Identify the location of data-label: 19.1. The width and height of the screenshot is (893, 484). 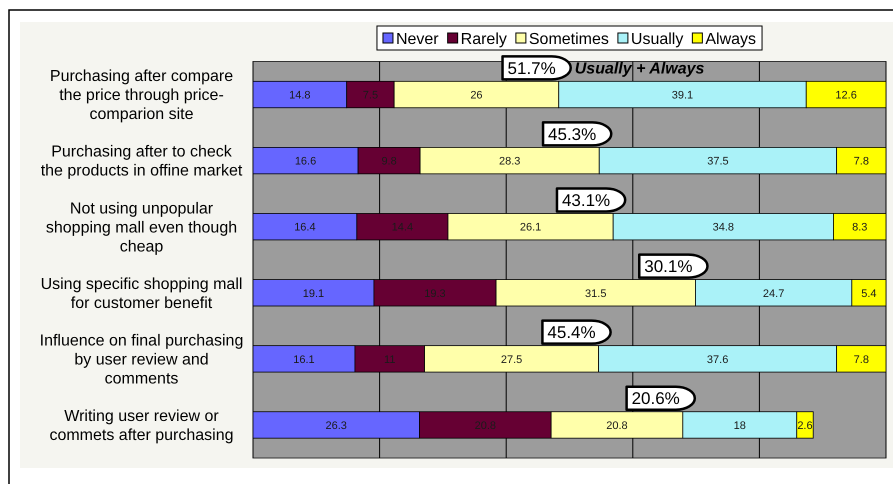
(313, 294).